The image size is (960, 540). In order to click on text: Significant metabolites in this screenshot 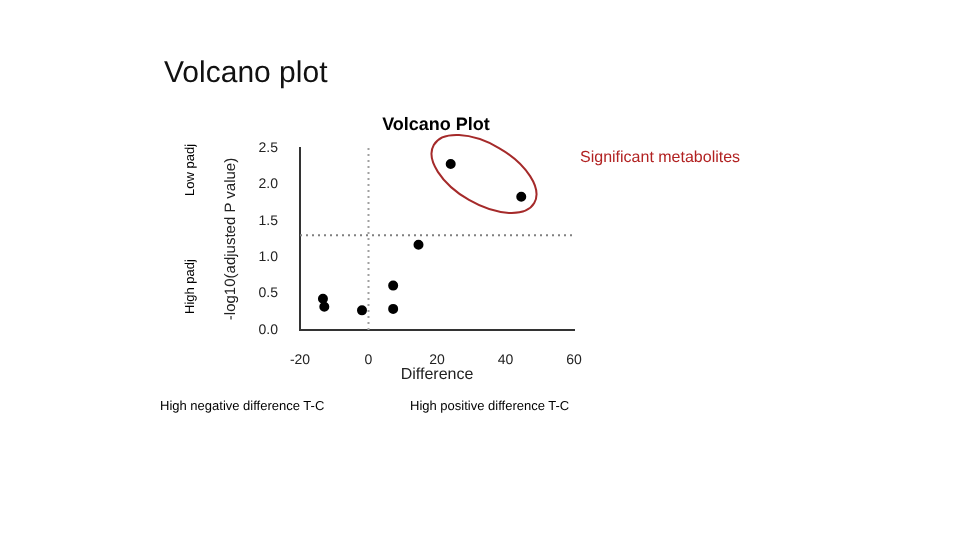, I will do `click(660, 157)`.